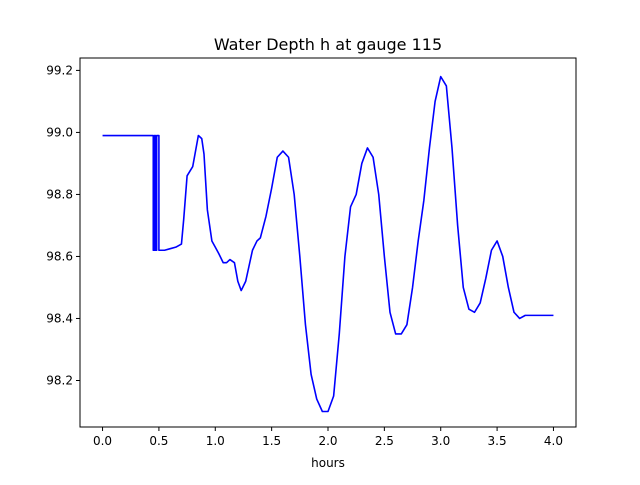 Image resolution: width=640 pixels, height=485 pixels. What do you see at coordinates (384, 441) in the screenshot?
I see `x-tick-label: 2.5` at bounding box center [384, 441].